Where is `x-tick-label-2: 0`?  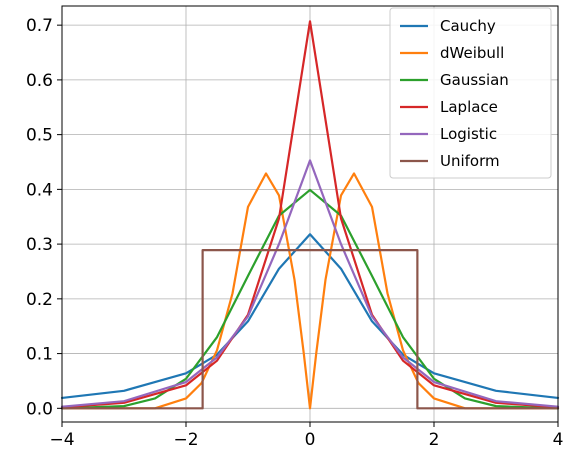 x-tick-label-2: 0 is located at coordinates (310, 439).